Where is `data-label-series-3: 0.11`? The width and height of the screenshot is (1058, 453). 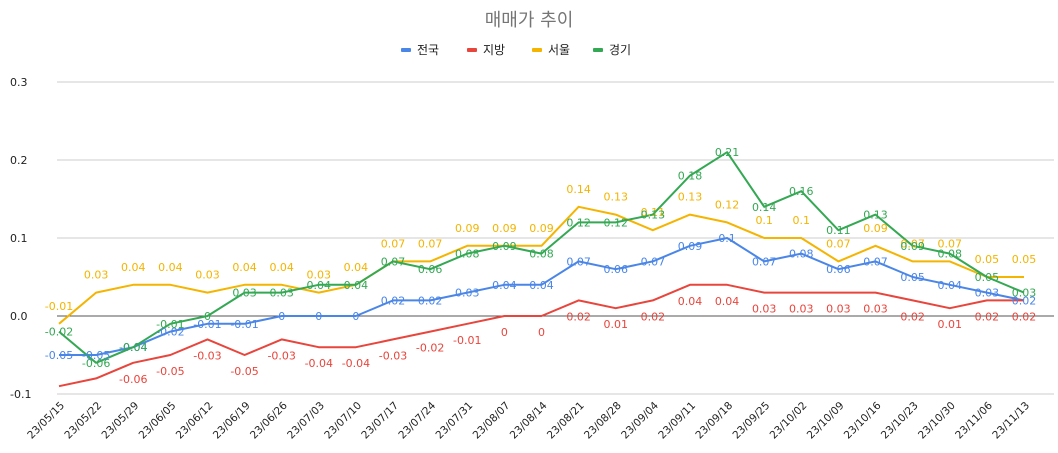 data-label-series-3: 0.11 is located at coordinates (653, 212).